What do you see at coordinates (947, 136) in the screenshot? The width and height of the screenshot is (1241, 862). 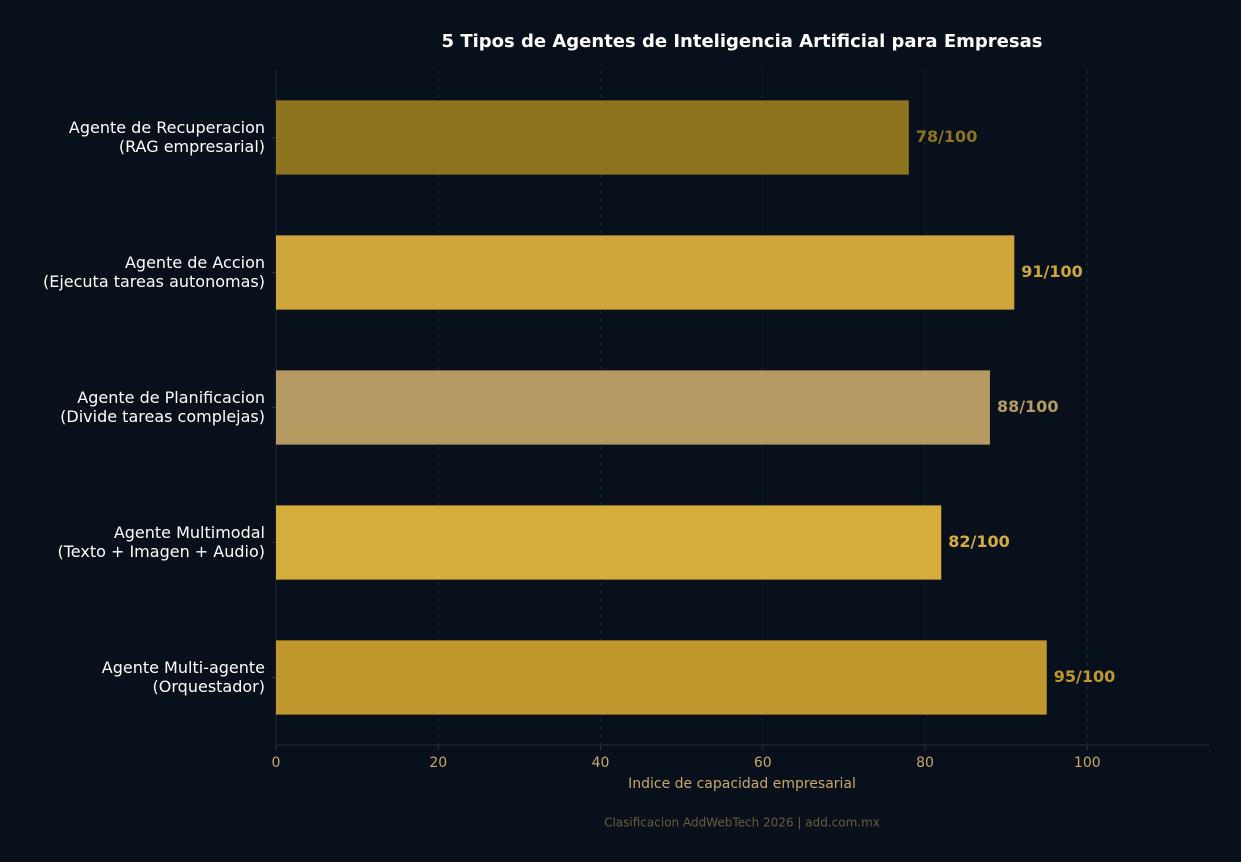 I see `value-label: 78/100` at bounding box center [947, 136].